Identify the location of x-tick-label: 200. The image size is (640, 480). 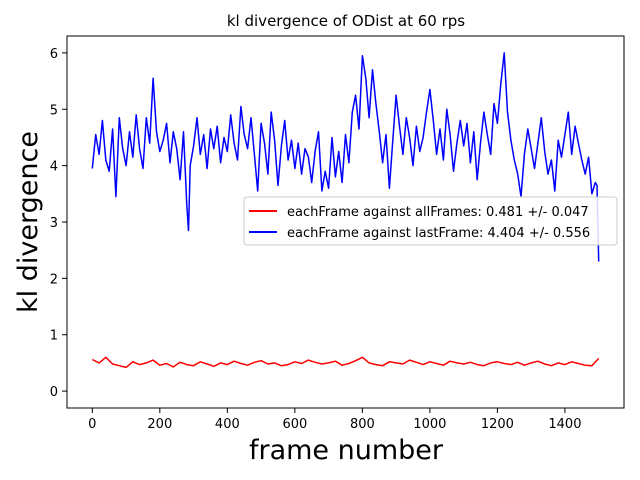
(159, 424).